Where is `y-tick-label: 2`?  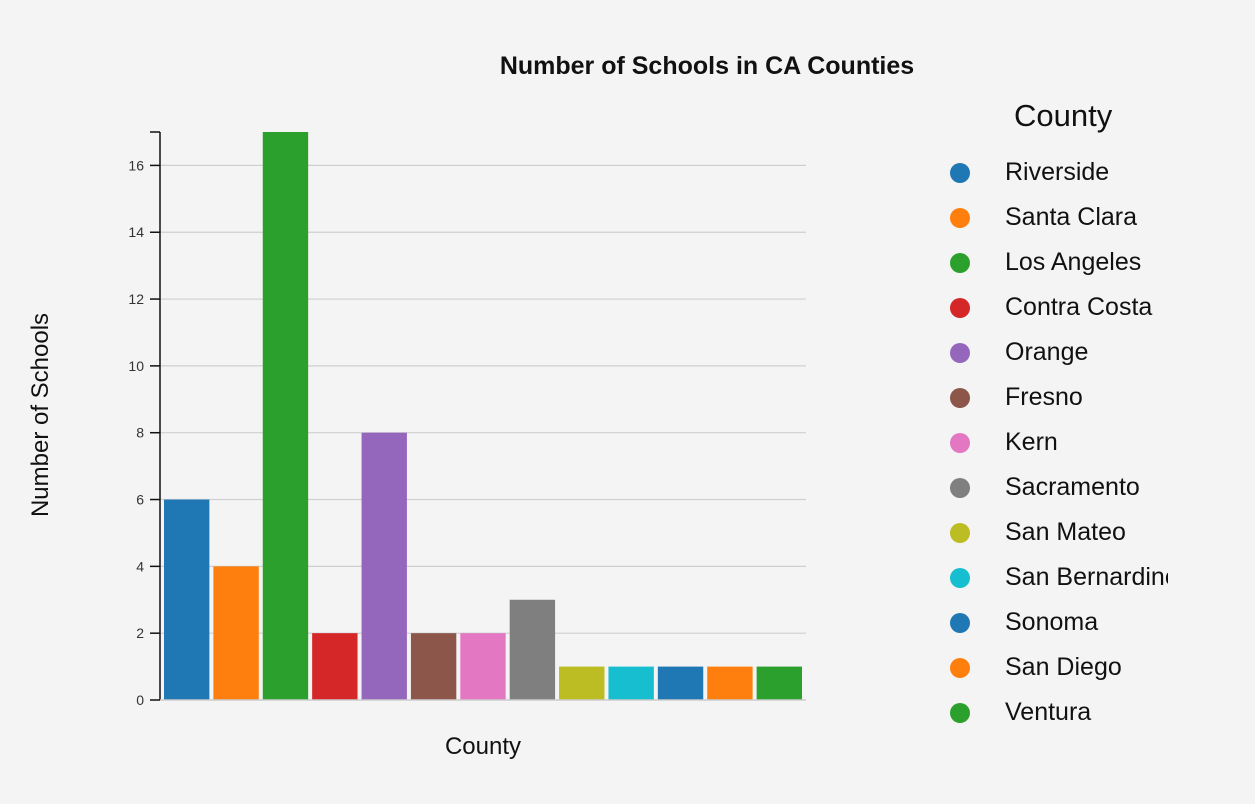
y-tick-label: 2 is located at coordinates (140, 633).